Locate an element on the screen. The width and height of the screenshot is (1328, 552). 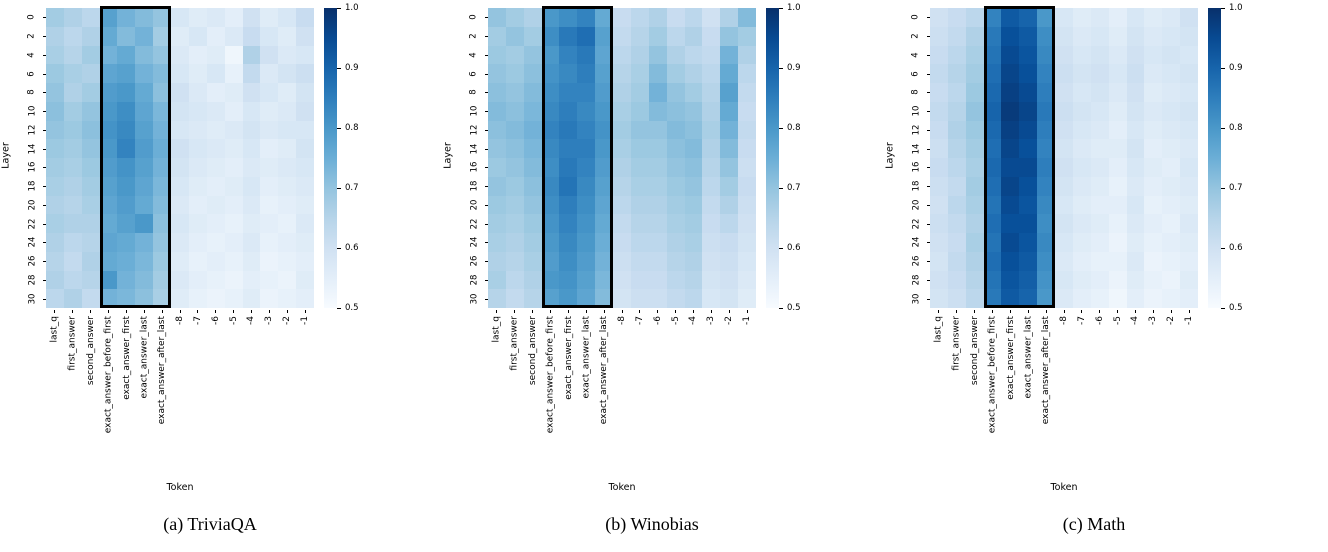
x-axis-title: Token is located at coordinates (1064, 487).